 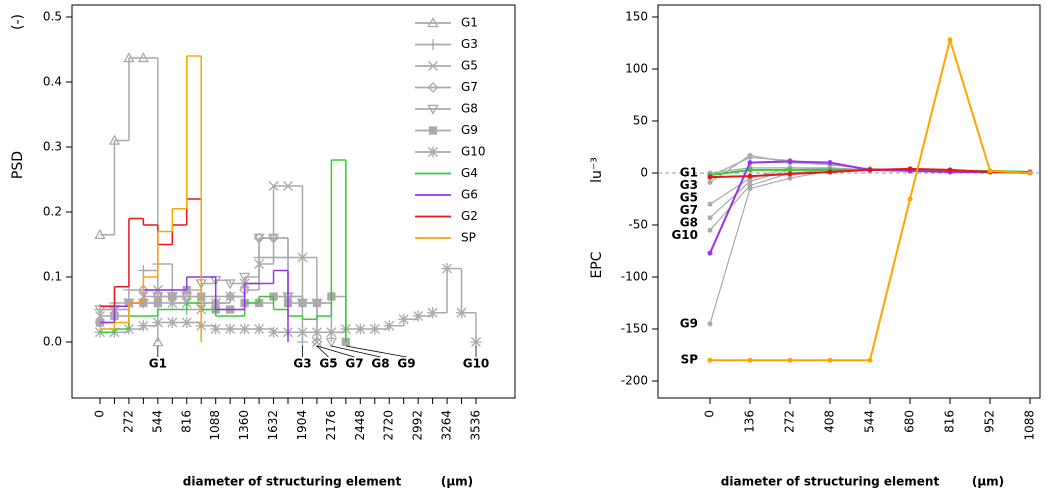 I want to click on x-tick-label: 544, so click(x=870, y=421).